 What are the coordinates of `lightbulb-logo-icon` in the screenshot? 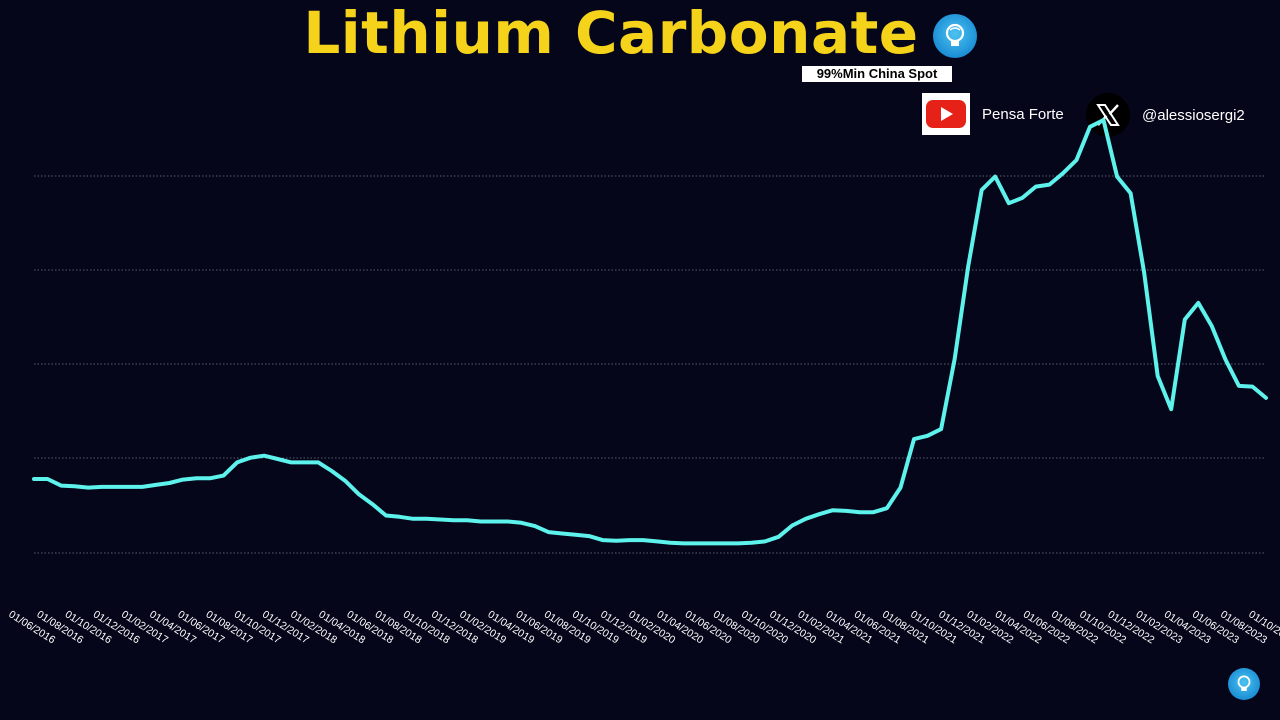 It's located at (954, 36).